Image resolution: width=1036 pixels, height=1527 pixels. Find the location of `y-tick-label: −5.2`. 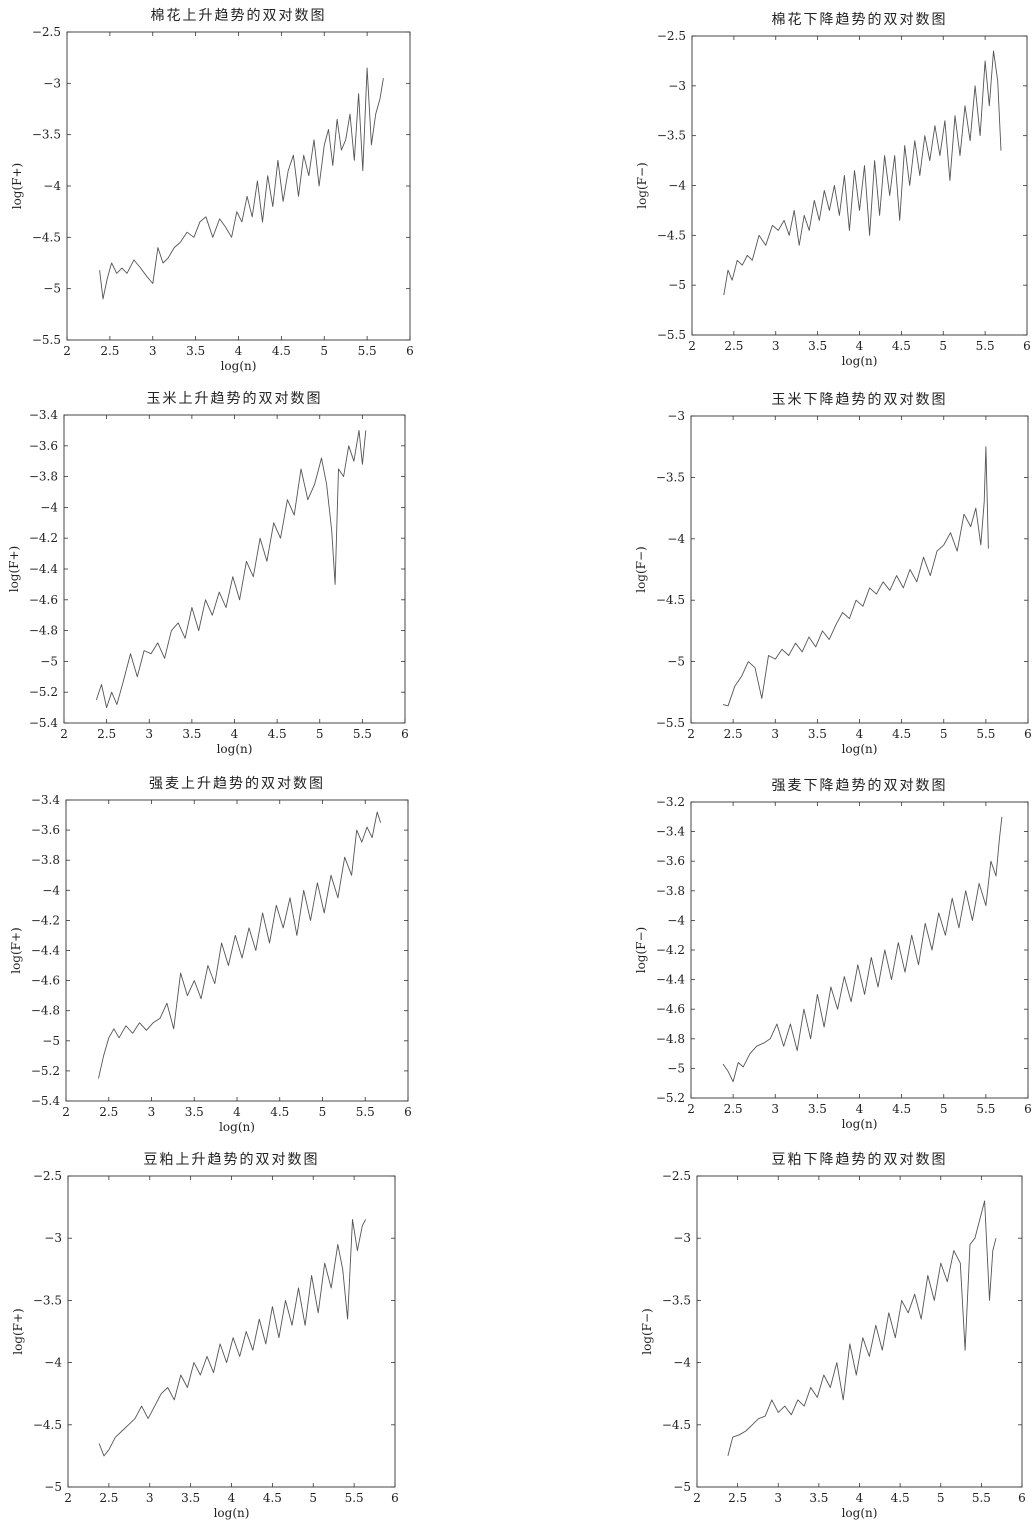

y-tick-label: −5.2 is located at coordinates (43, 692).